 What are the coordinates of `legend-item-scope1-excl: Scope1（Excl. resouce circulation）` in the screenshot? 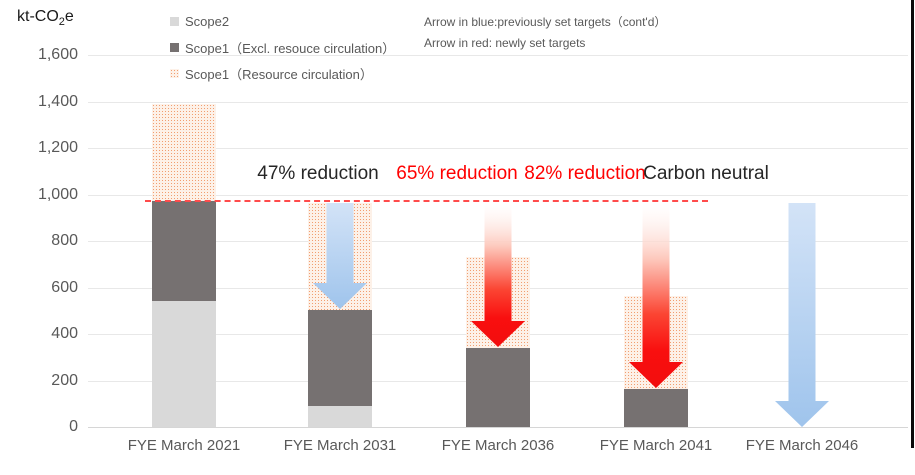 It's located at (282, 47).